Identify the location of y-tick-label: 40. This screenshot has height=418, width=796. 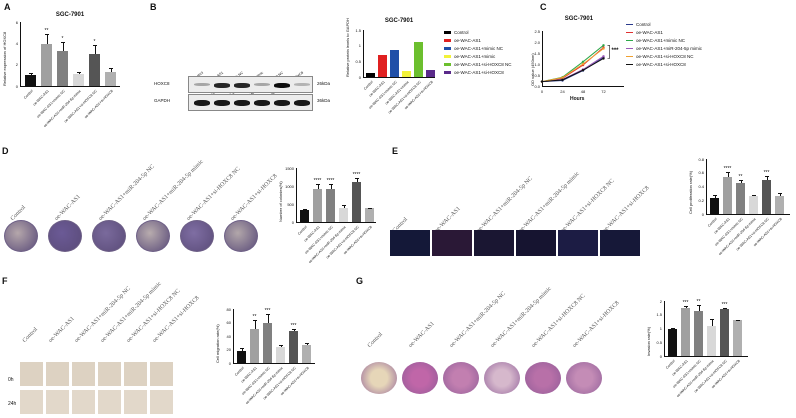
(228, 336).